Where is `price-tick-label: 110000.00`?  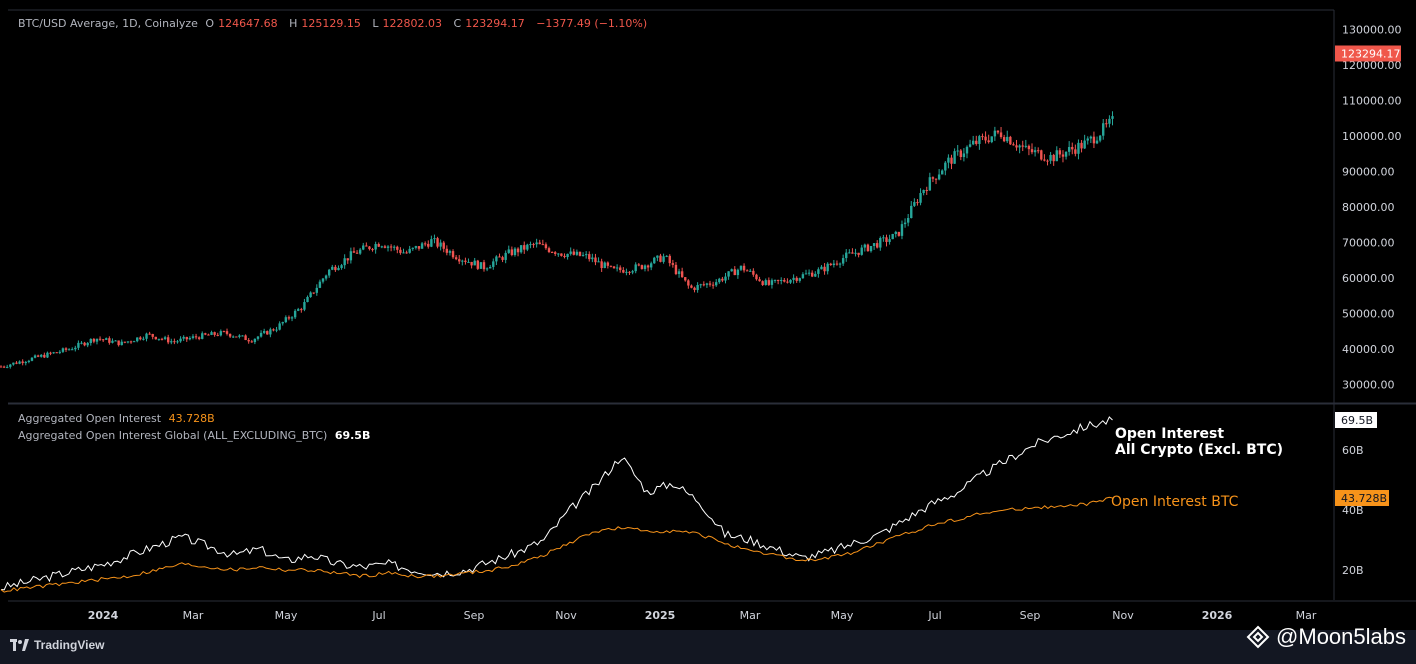
price-tick-label: 110000.00 is located at coordinates (1372, 101).